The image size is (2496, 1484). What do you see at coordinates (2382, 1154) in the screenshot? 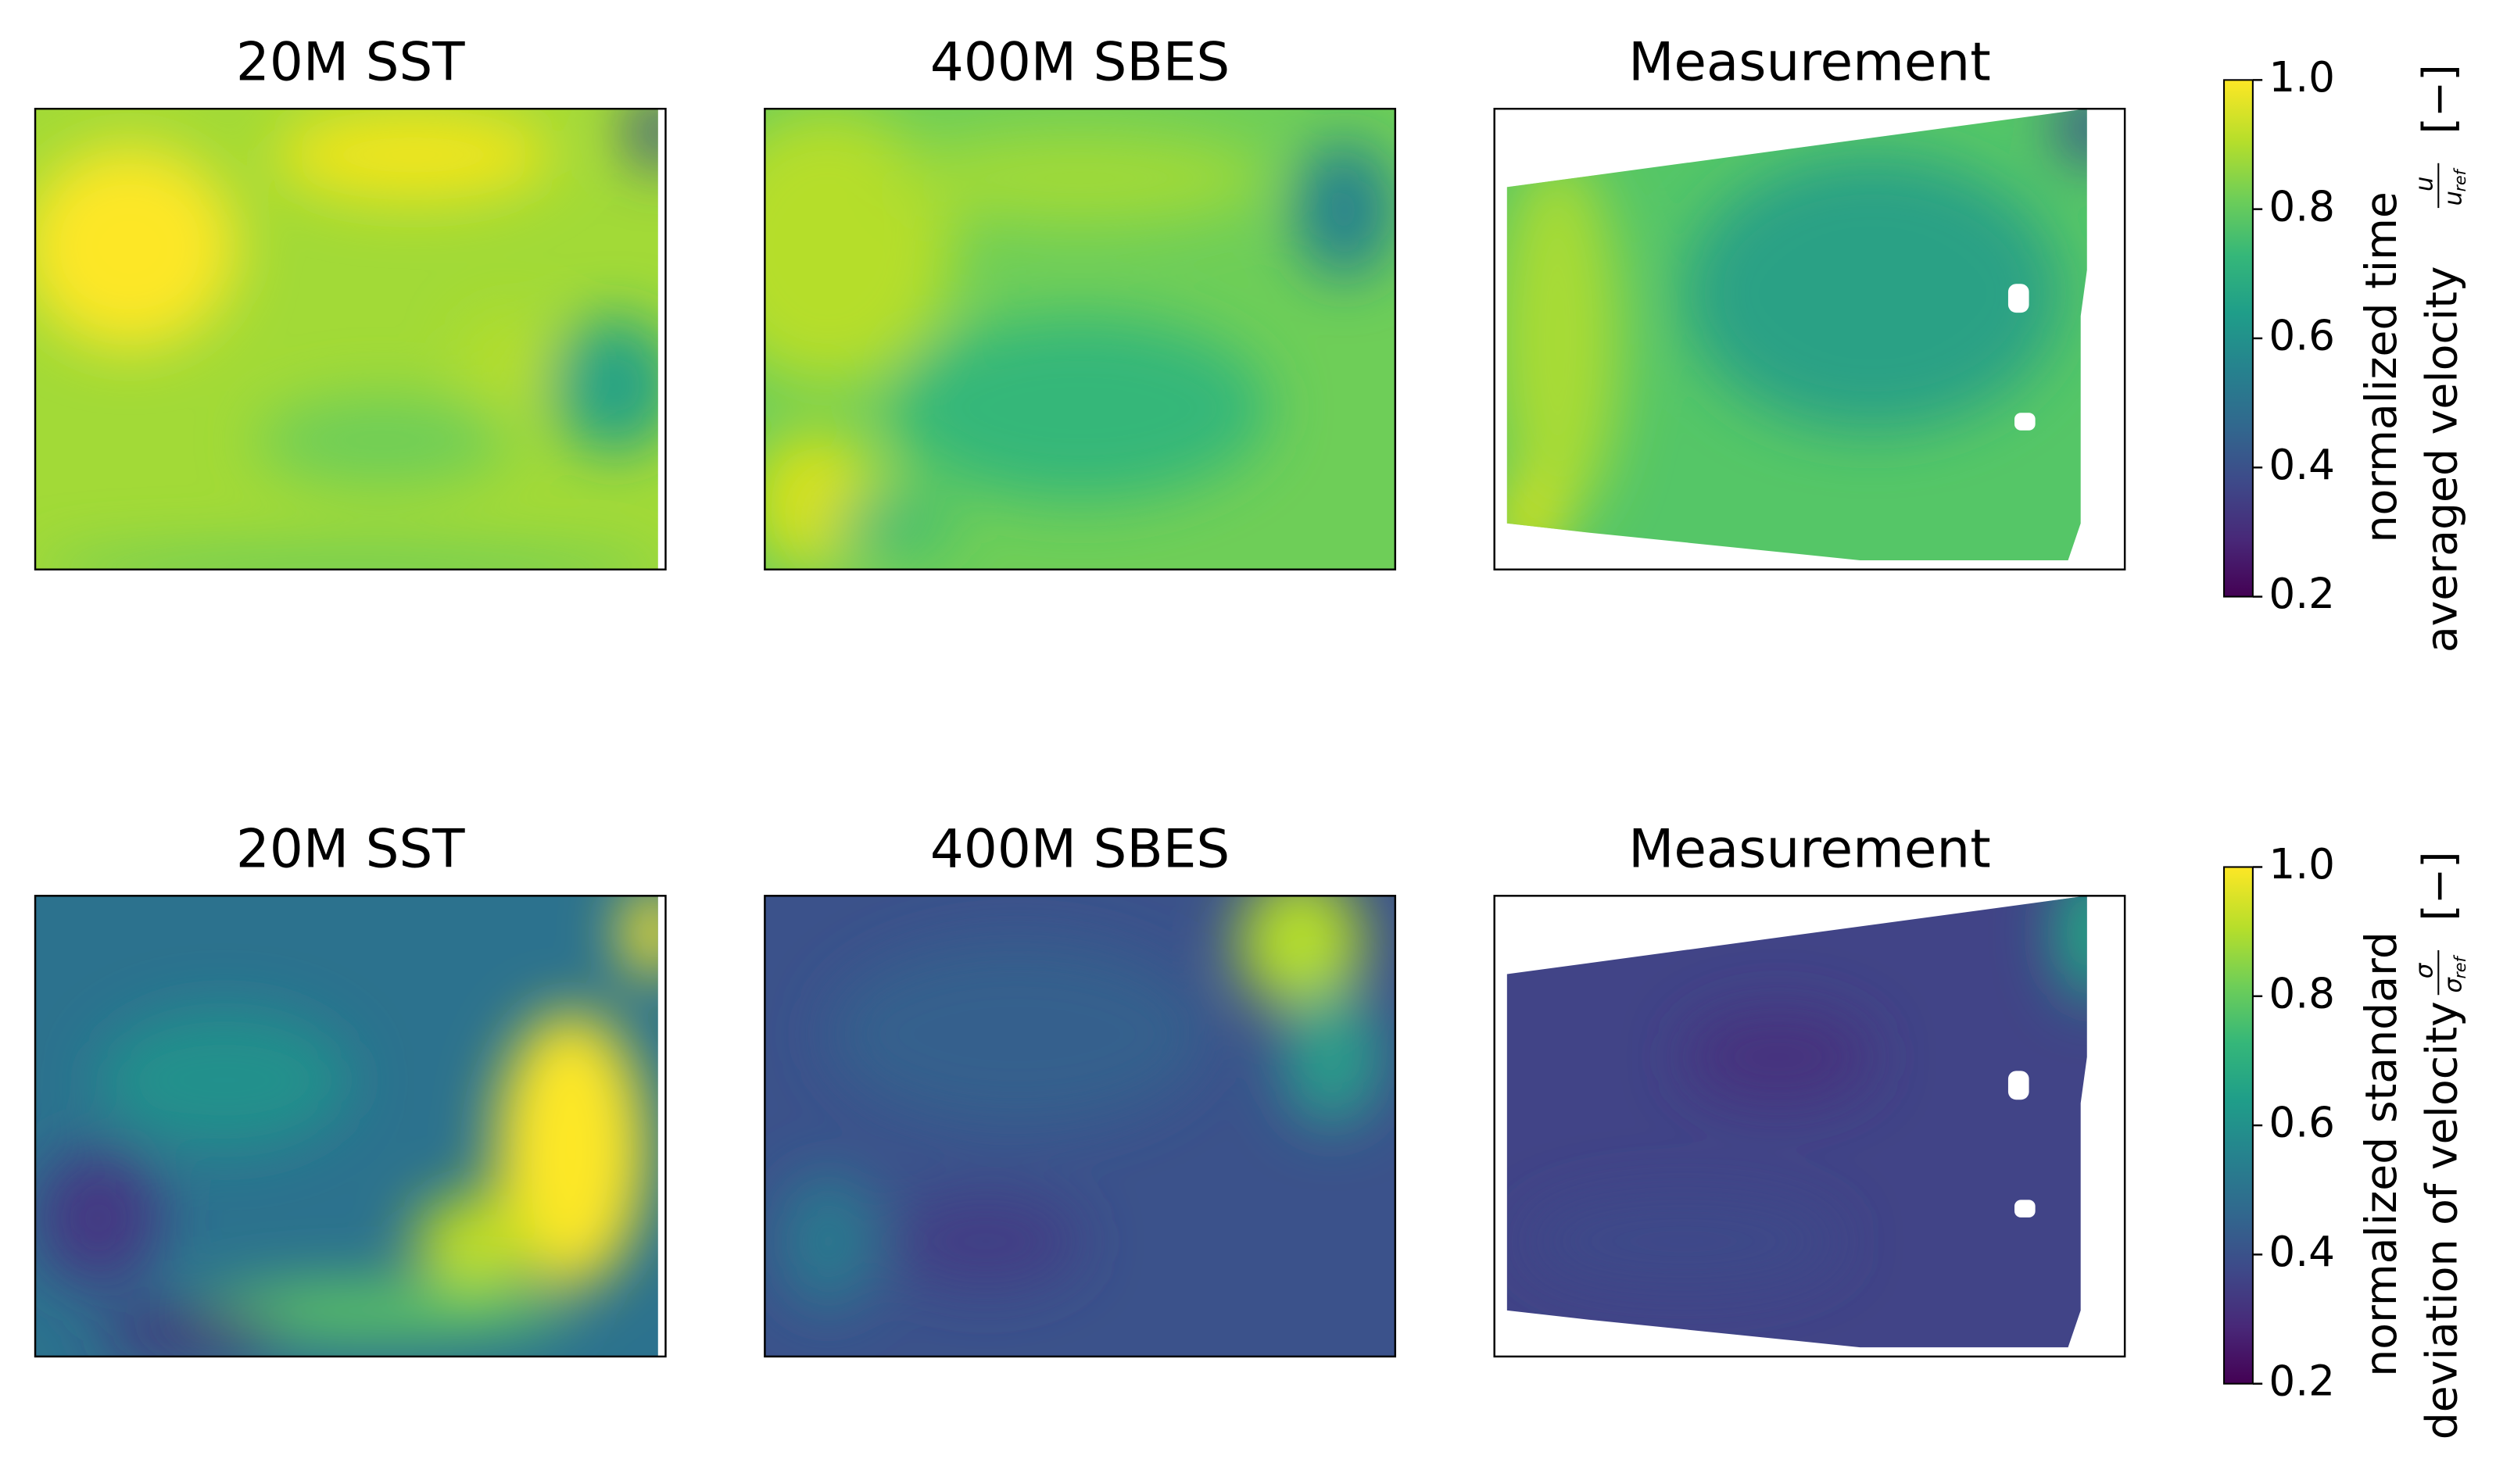
I see `colorbar-label: normalized standard` at bounding box center [2382, 1154].